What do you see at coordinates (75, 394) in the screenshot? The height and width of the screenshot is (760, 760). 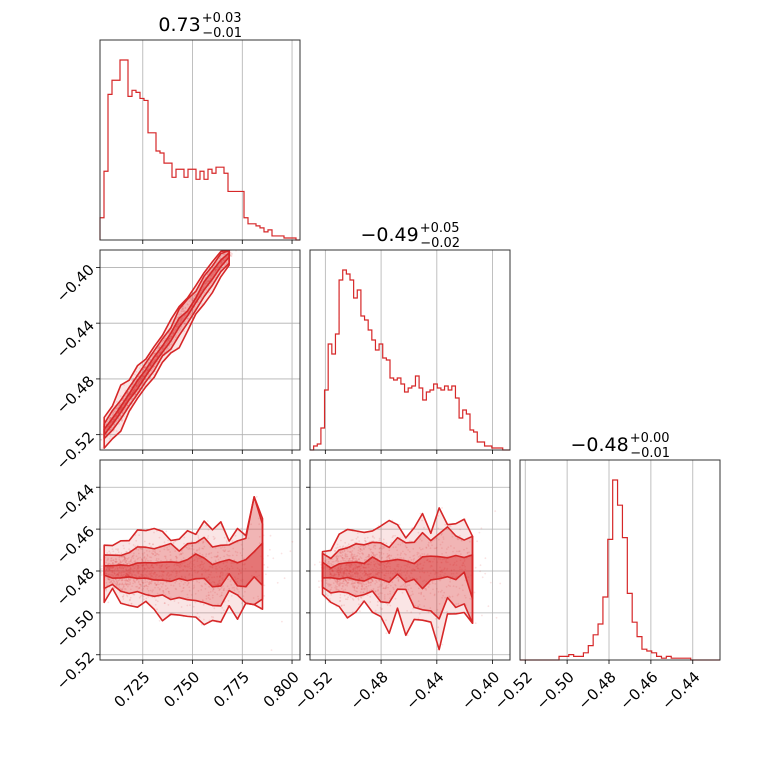 I see `y-tick-label: −0.48` at bounding box center [75, 394].